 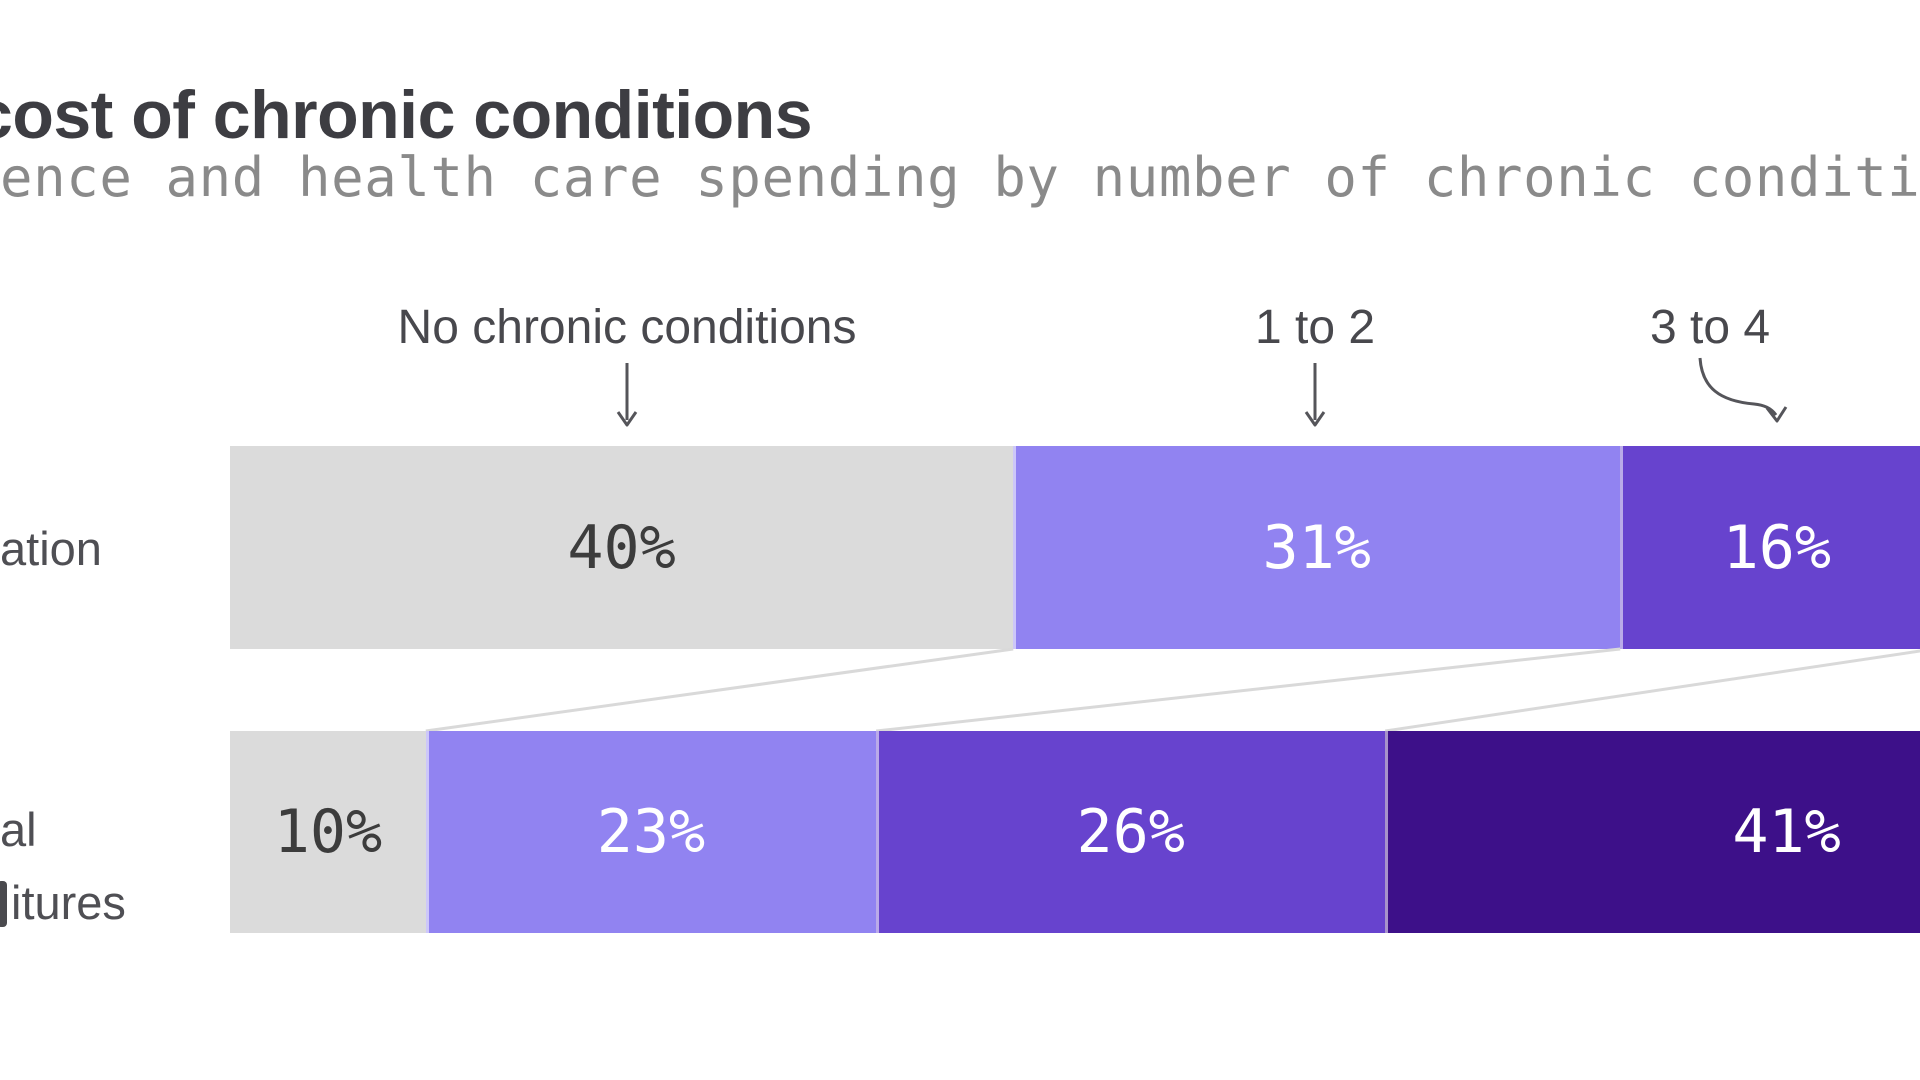 I want to click on segment-value-label: 41%, so click(x=1786, y=832).